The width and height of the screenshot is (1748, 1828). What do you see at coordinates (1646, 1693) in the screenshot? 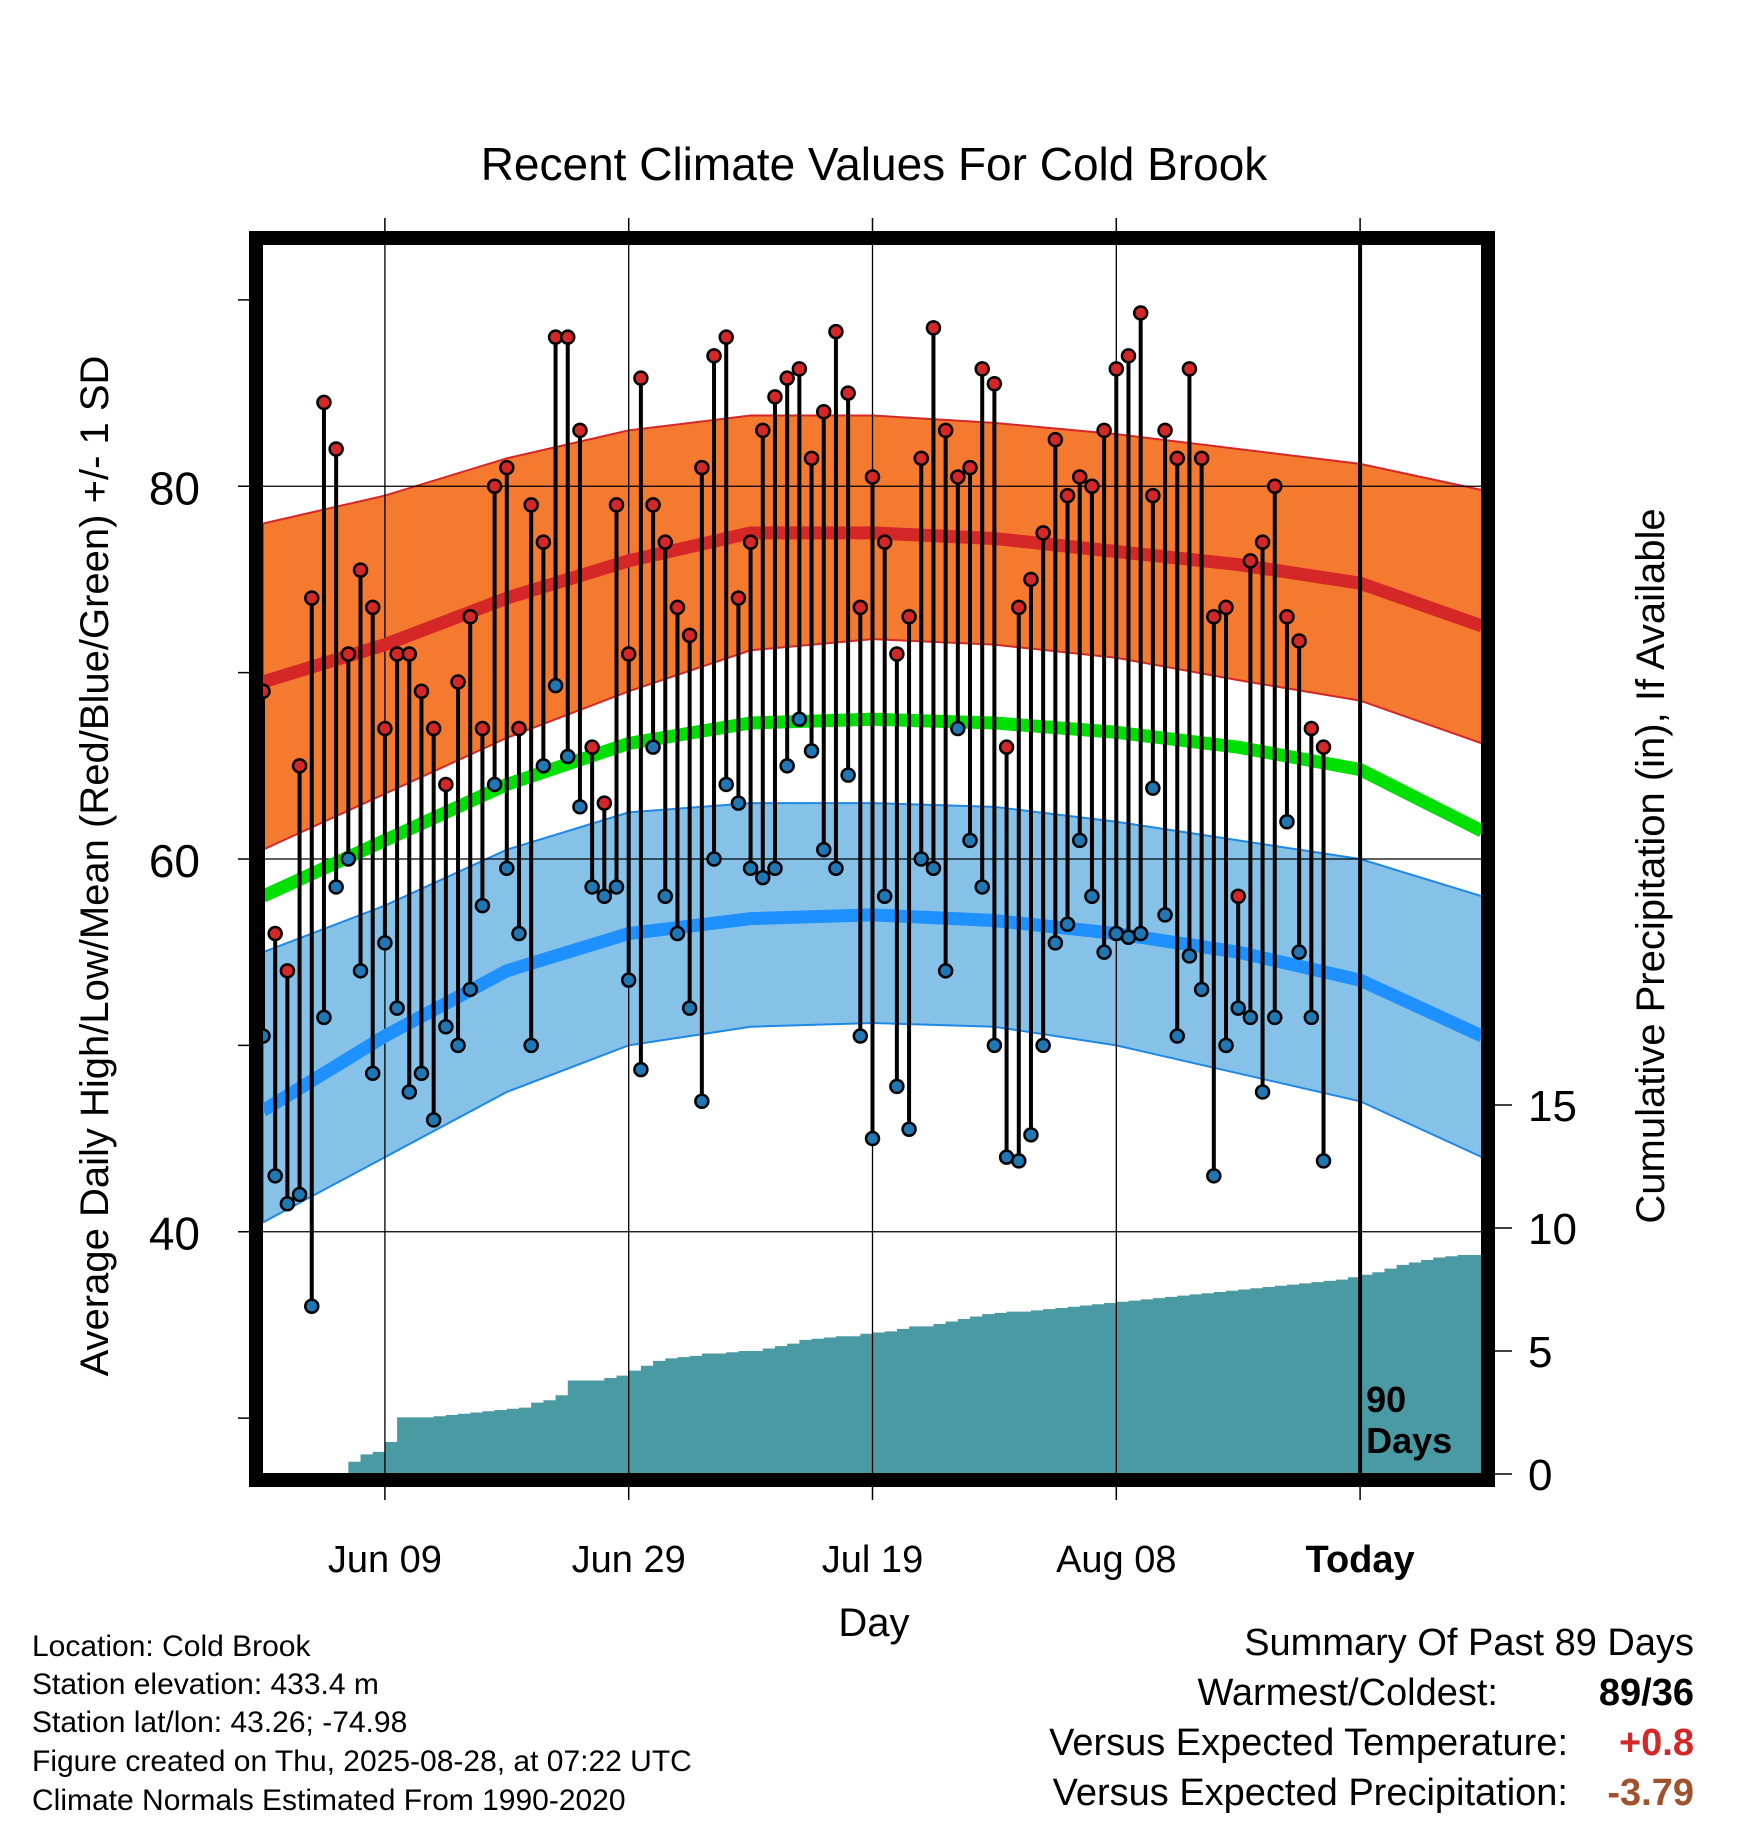
I see `summary-warmest-value: 89/36` at bounding box center [1646, 1693].